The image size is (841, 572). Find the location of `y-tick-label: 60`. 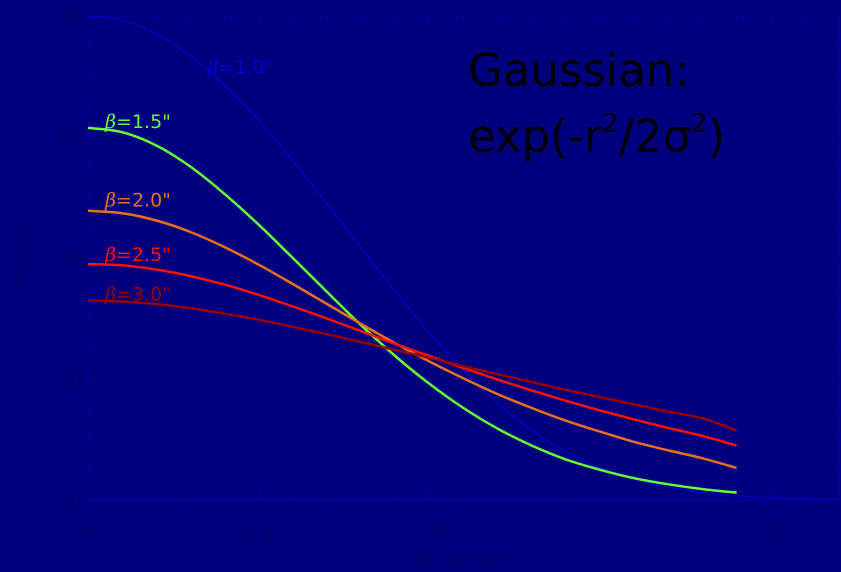

y-tick-label: 60 is located at coordinates (70, 138).